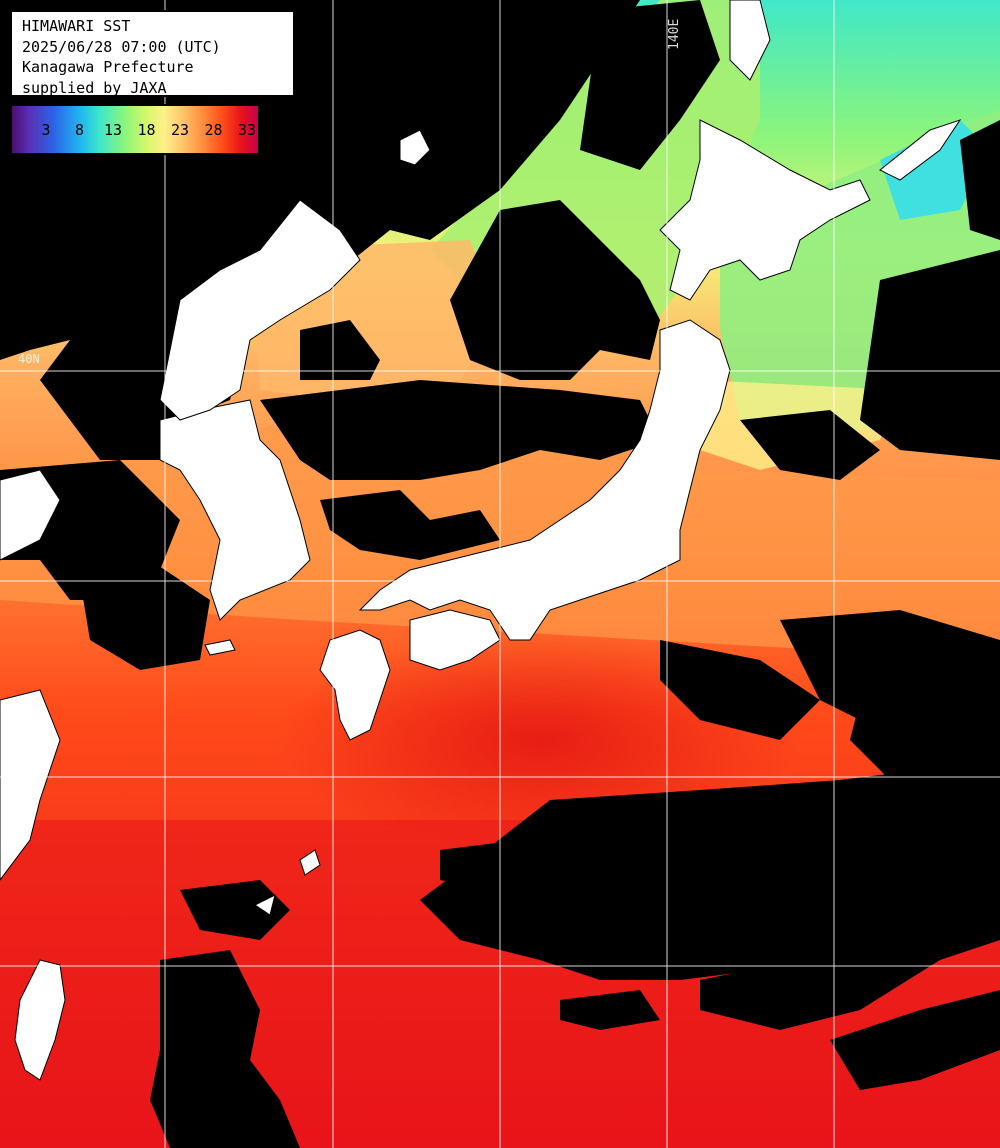  What do you see at coordinates (247, 130) in the screenshot?
I see `scale-label-33: 33` at bounding box center [247, 130].